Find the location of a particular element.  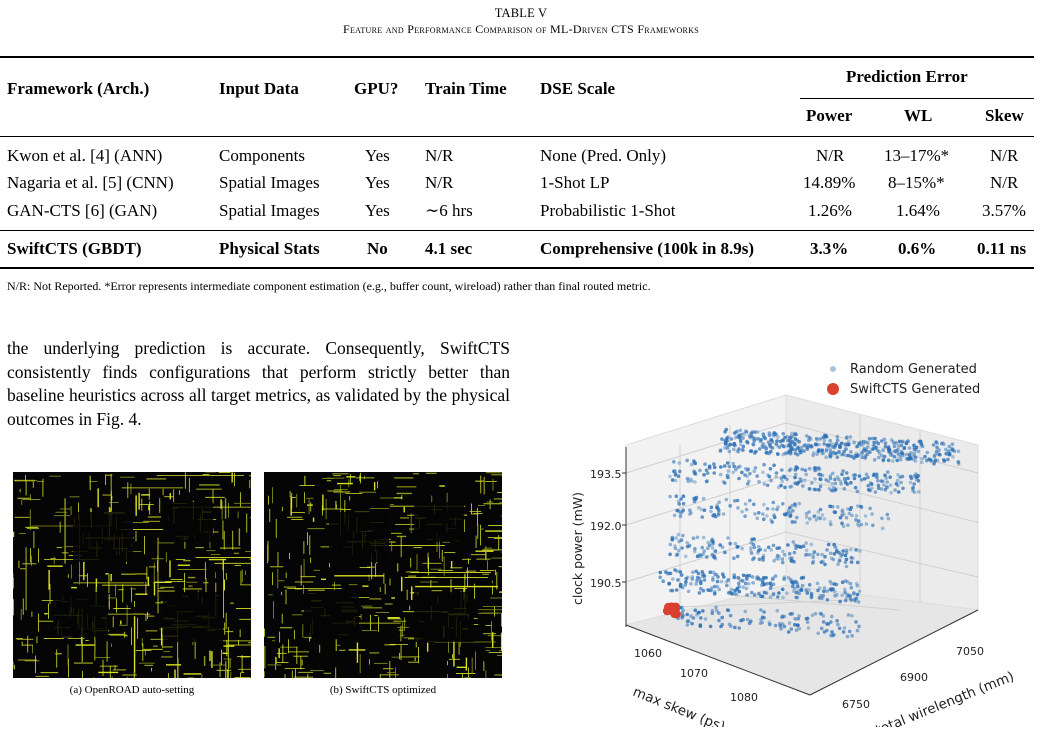

table-highlight-rule is located at coordinates (517, 230).